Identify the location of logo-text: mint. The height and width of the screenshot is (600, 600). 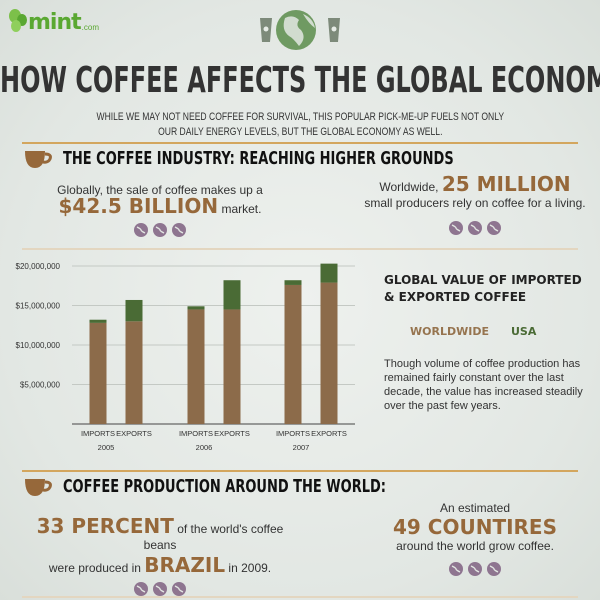
(55, 22).